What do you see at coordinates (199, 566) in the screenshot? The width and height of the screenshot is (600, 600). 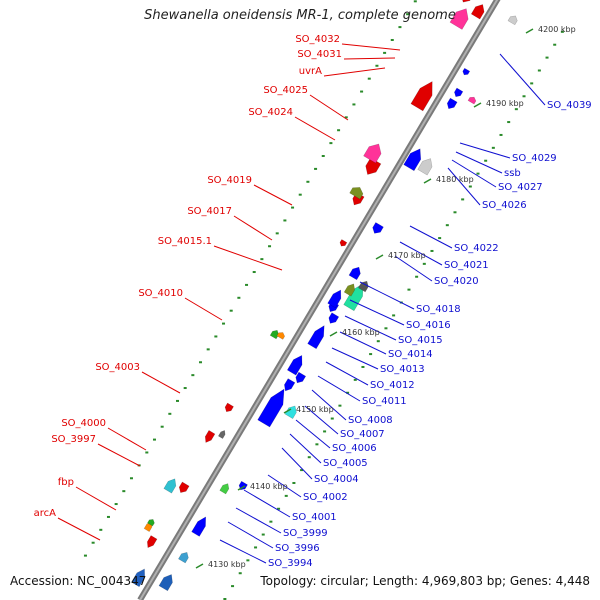 I see `scale-tick-mark` at bounding box center [199, 566].